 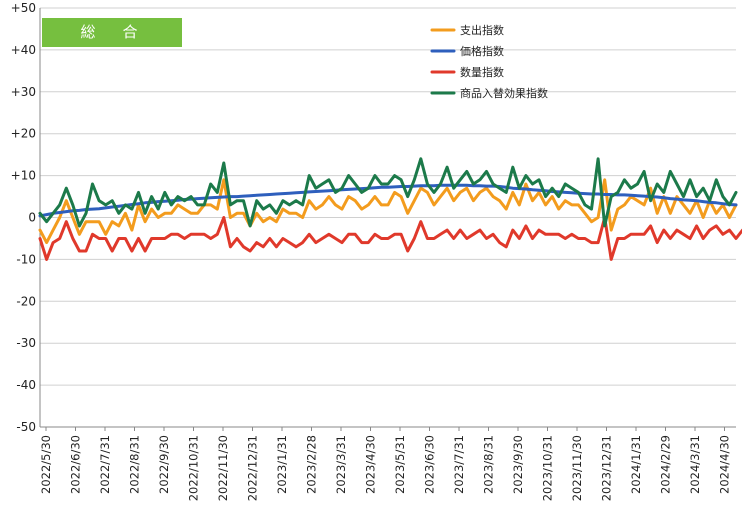 What do you see at coordinates (76, 464) in the screenshot?
I see `x-tick-label: 2022/6/30` at bounding box center [76, 464].